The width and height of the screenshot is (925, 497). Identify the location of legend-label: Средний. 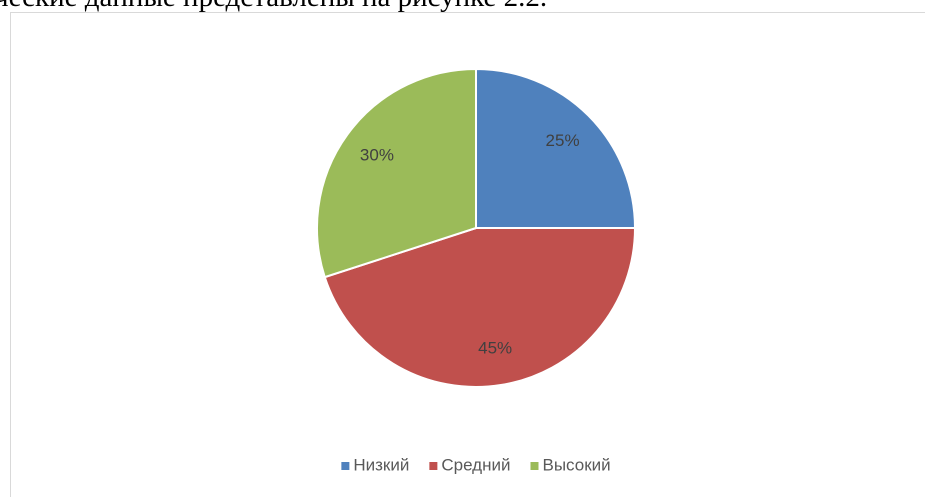
(475, 464).